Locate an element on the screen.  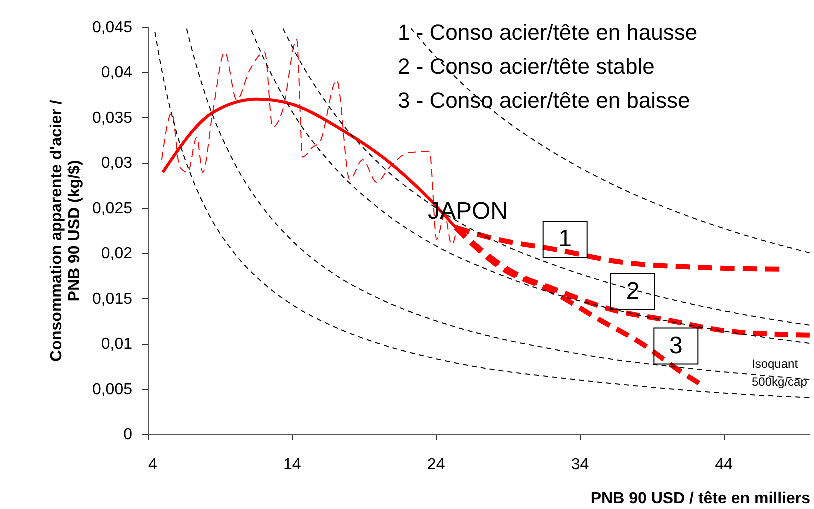
x-axis-title: PNB 90 USD / tête en milliers is located at coordinates (700, 499).